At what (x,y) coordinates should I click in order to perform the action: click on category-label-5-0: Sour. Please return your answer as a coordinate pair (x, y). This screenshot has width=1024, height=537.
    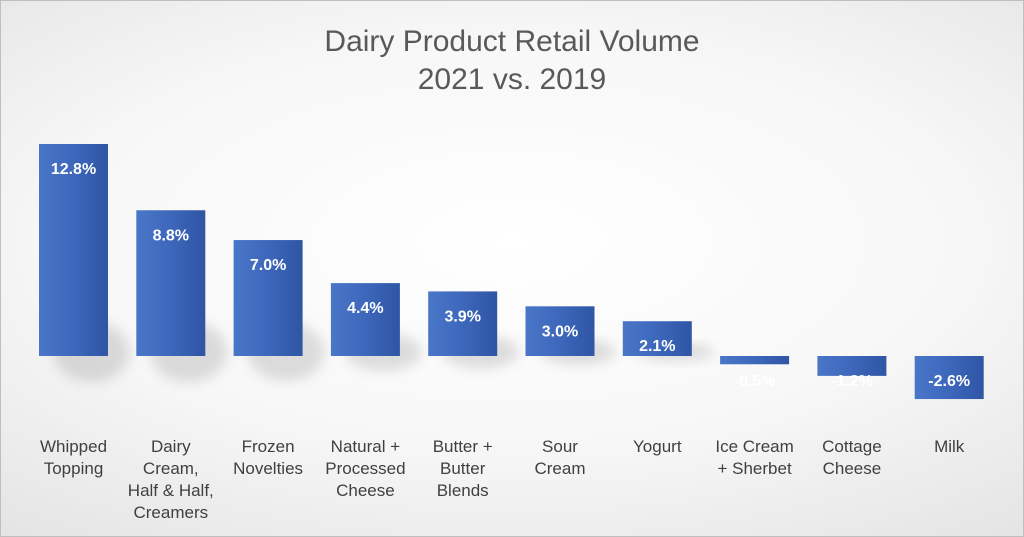
    Looking at the image, I should click on (560, 446).